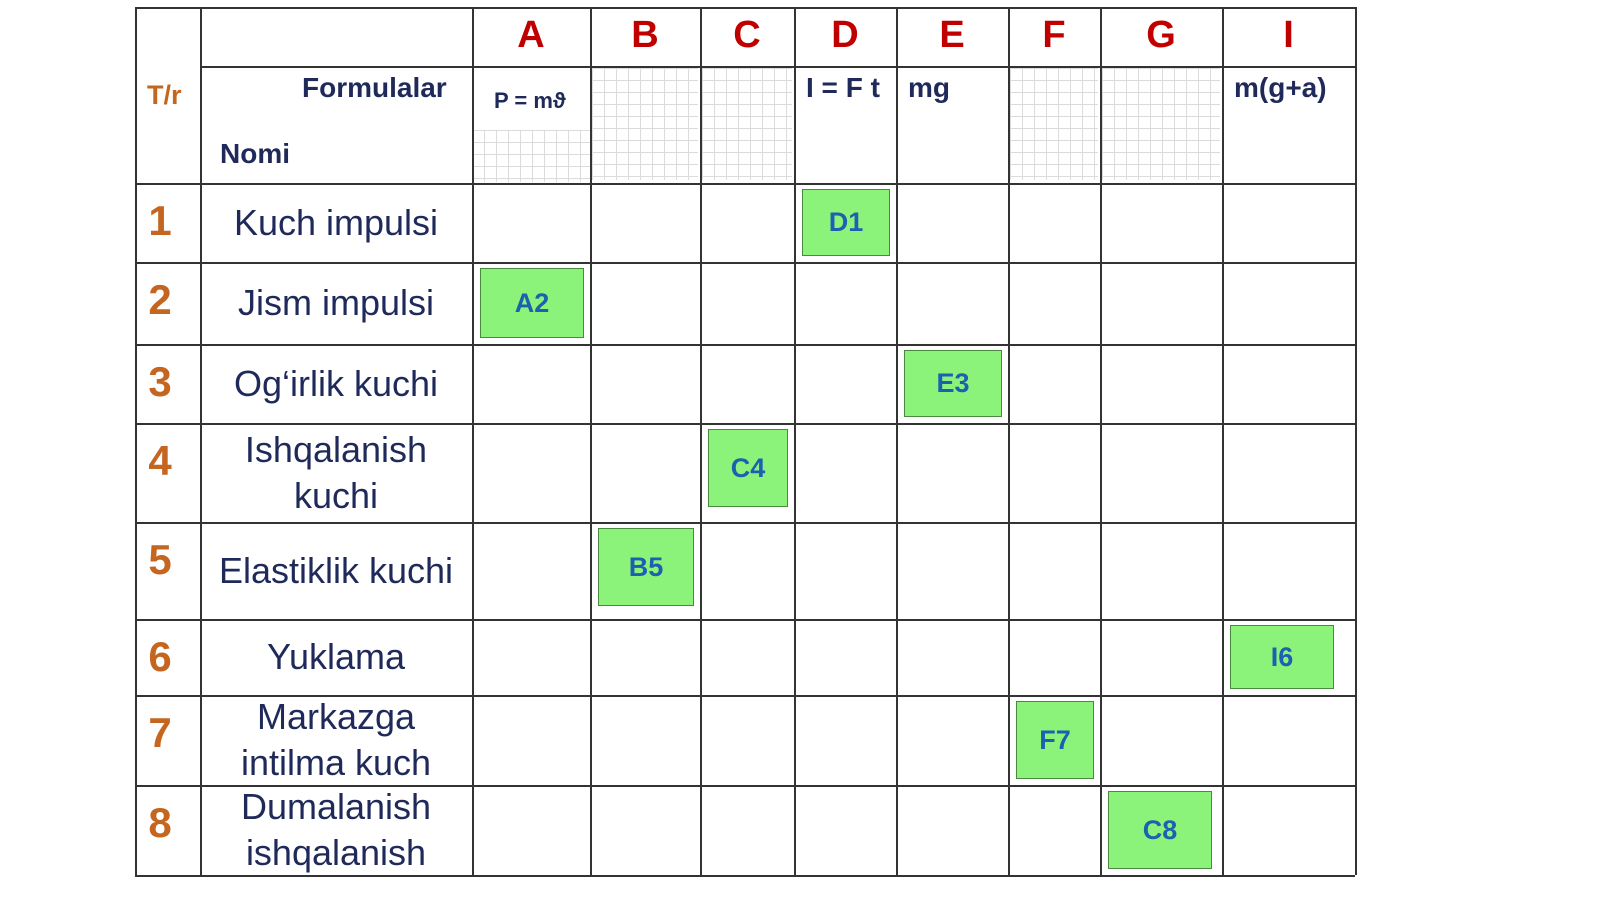 Image resolution: width=1600 pixels, height=899 pixels. What do you see at coordinates (160, 559) in the screenshot?
I see `row-number: 5` at bounding box center [160, 559].